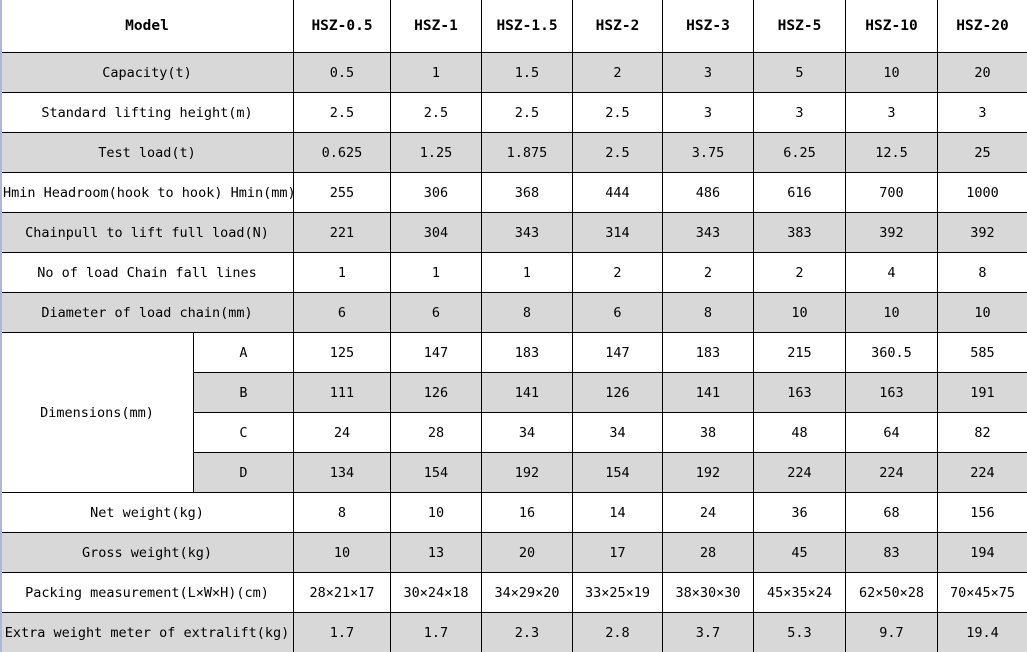 This screenshot has height=652, width=1027. I want to click on cell: 25, so click(982, 152).